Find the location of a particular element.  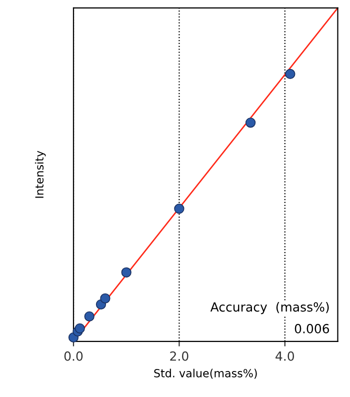

x-tick-label: 2.0 is located at coordinates (179, 356).